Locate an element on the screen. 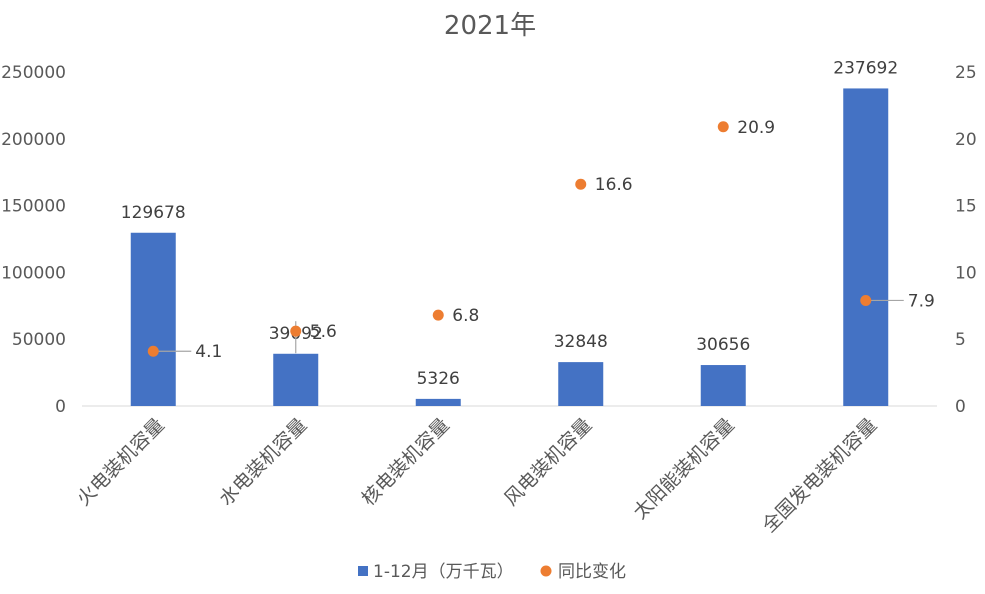  legend-point-label: 同比变化 is located at coordinates (592, 572).